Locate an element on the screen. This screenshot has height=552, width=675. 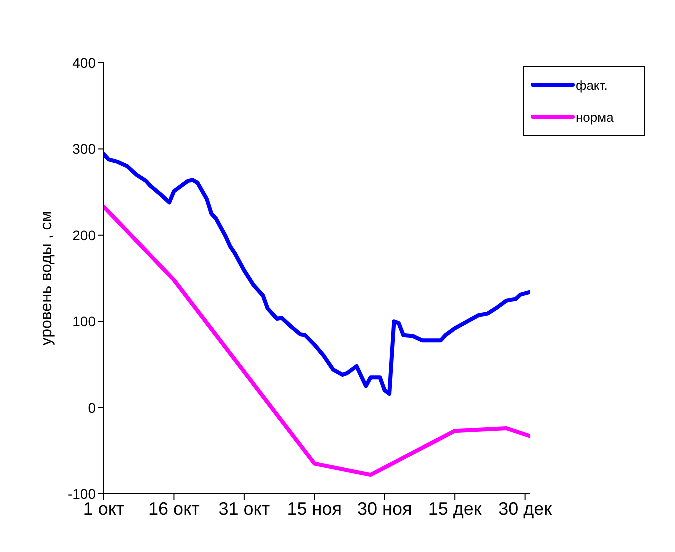
y-tick-label: 0 is located at coordinates (92, 408).